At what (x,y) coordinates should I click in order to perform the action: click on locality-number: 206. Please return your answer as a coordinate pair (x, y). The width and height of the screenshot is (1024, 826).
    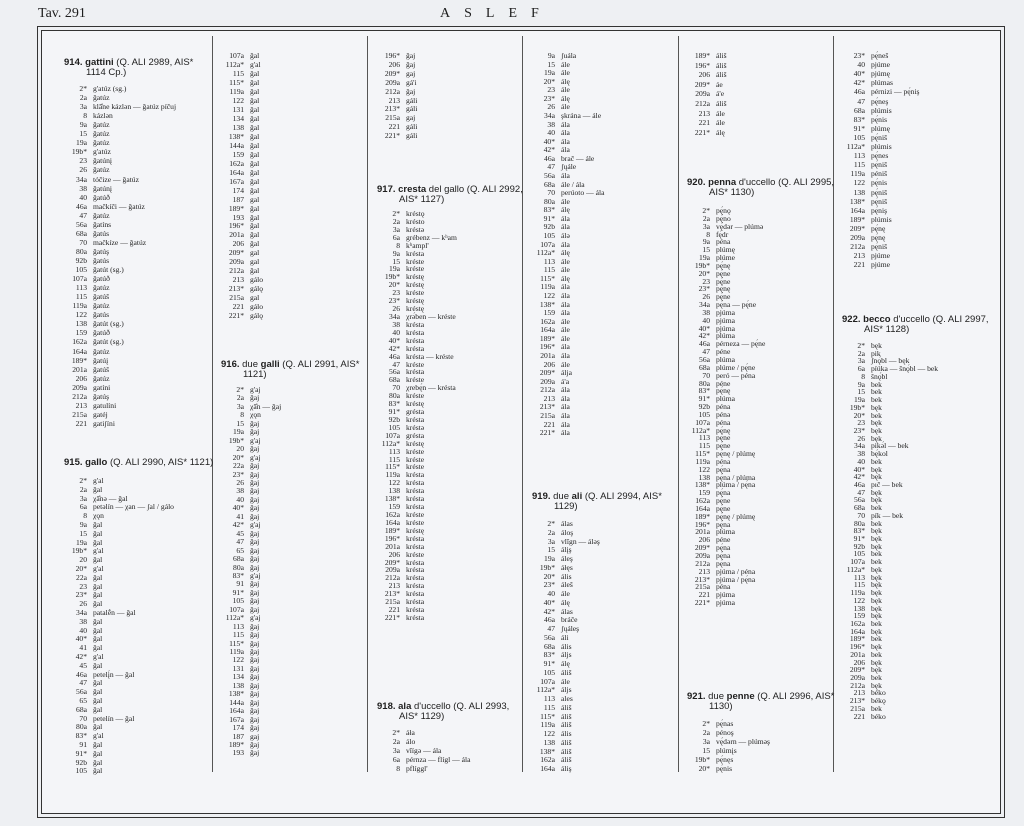
    Looking at the image, I should click on (549, 364).